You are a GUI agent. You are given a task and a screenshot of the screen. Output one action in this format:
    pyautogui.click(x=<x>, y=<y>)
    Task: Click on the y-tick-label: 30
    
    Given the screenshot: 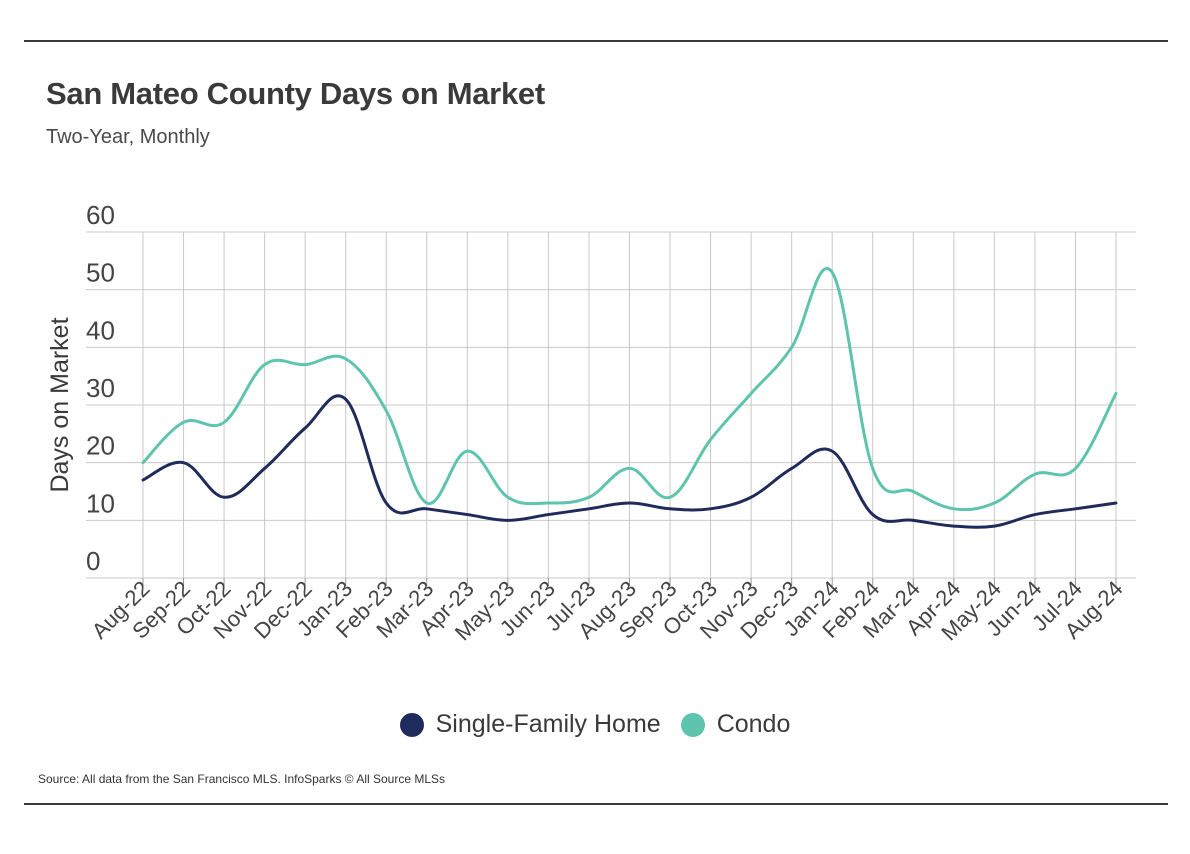 What is the action you would take?
    pyautogui.click(x=100, y=388)
    